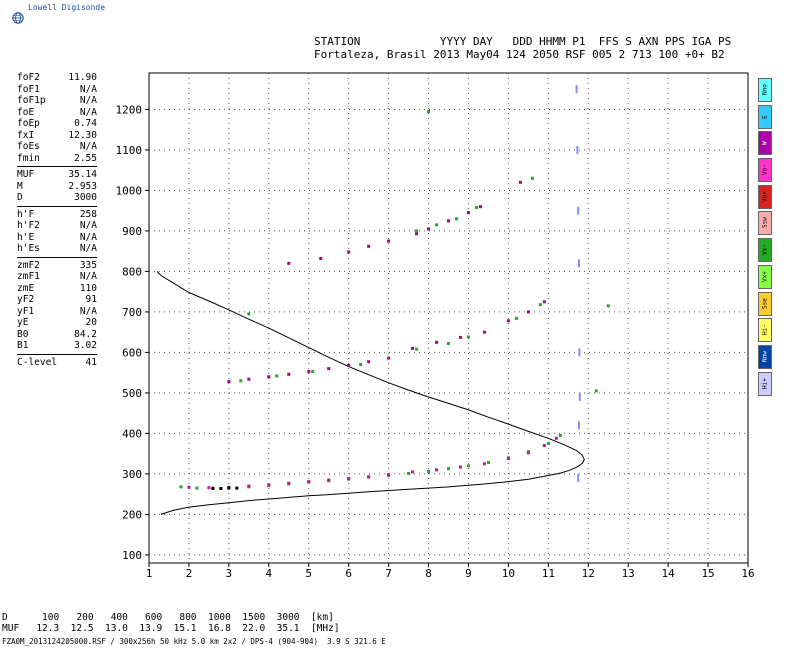 Image resolution: width=800 pixels, height=650 pixels. Describe the element at coordinates (42, 617) in the screenshot. I see `muf-d-value: 100` at that location.